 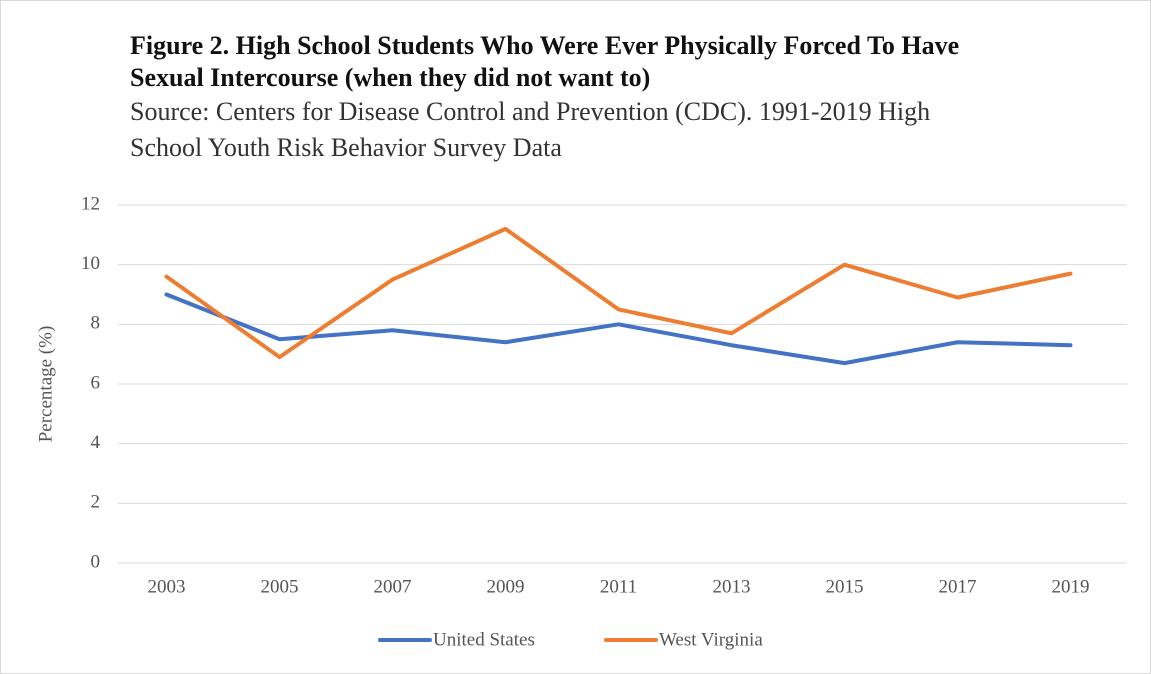 What do you see at coordinates (506, 586) in the screenshot?
I see `x-tick-label: 2009` at bounding box center [506, 586].